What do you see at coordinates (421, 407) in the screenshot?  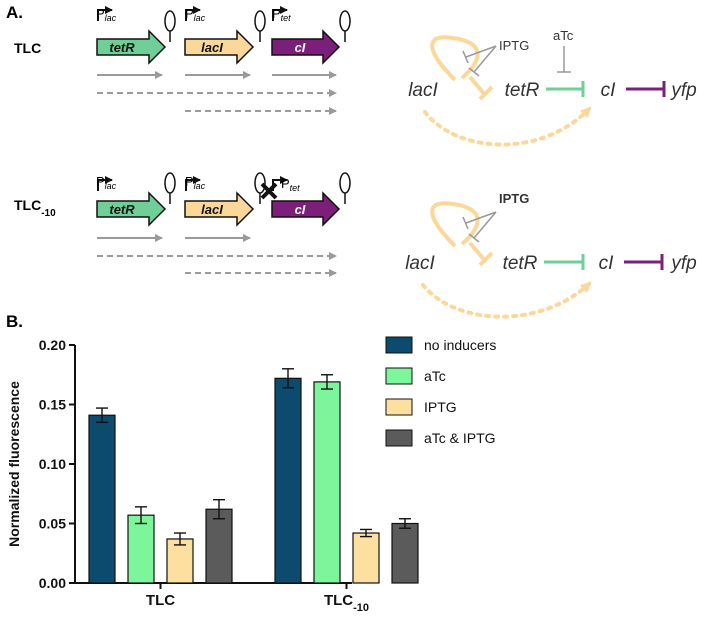 I see `legend-item: IPTG` at bounding box center [421, 407].